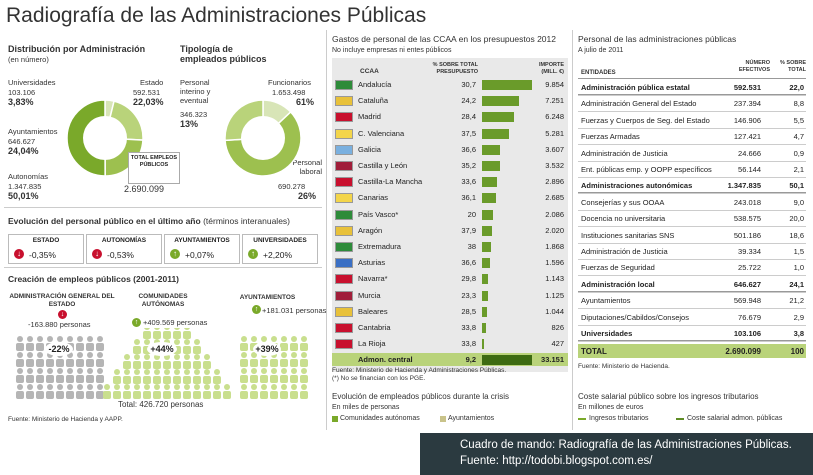 This screenshot has width=813, height=475. I want to click on table-row: Cataluña 24,2 7.251, so click(450, 101).